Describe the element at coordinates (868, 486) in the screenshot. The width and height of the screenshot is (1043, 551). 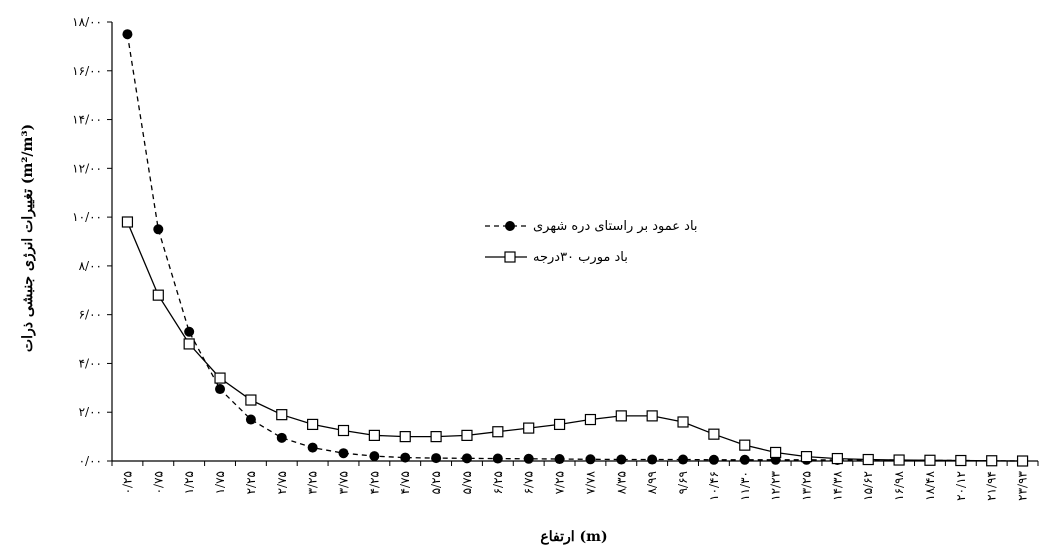
I see `x-tick-label: ۱۵/۶۲` at that location.